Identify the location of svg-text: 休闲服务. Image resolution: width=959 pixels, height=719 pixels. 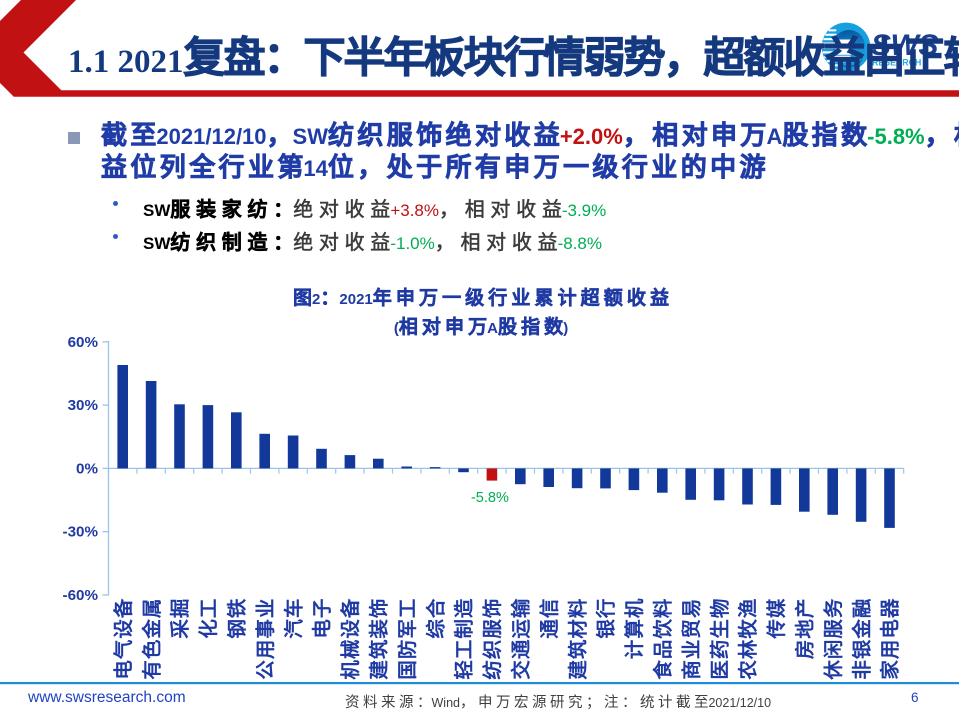
(833, 639).